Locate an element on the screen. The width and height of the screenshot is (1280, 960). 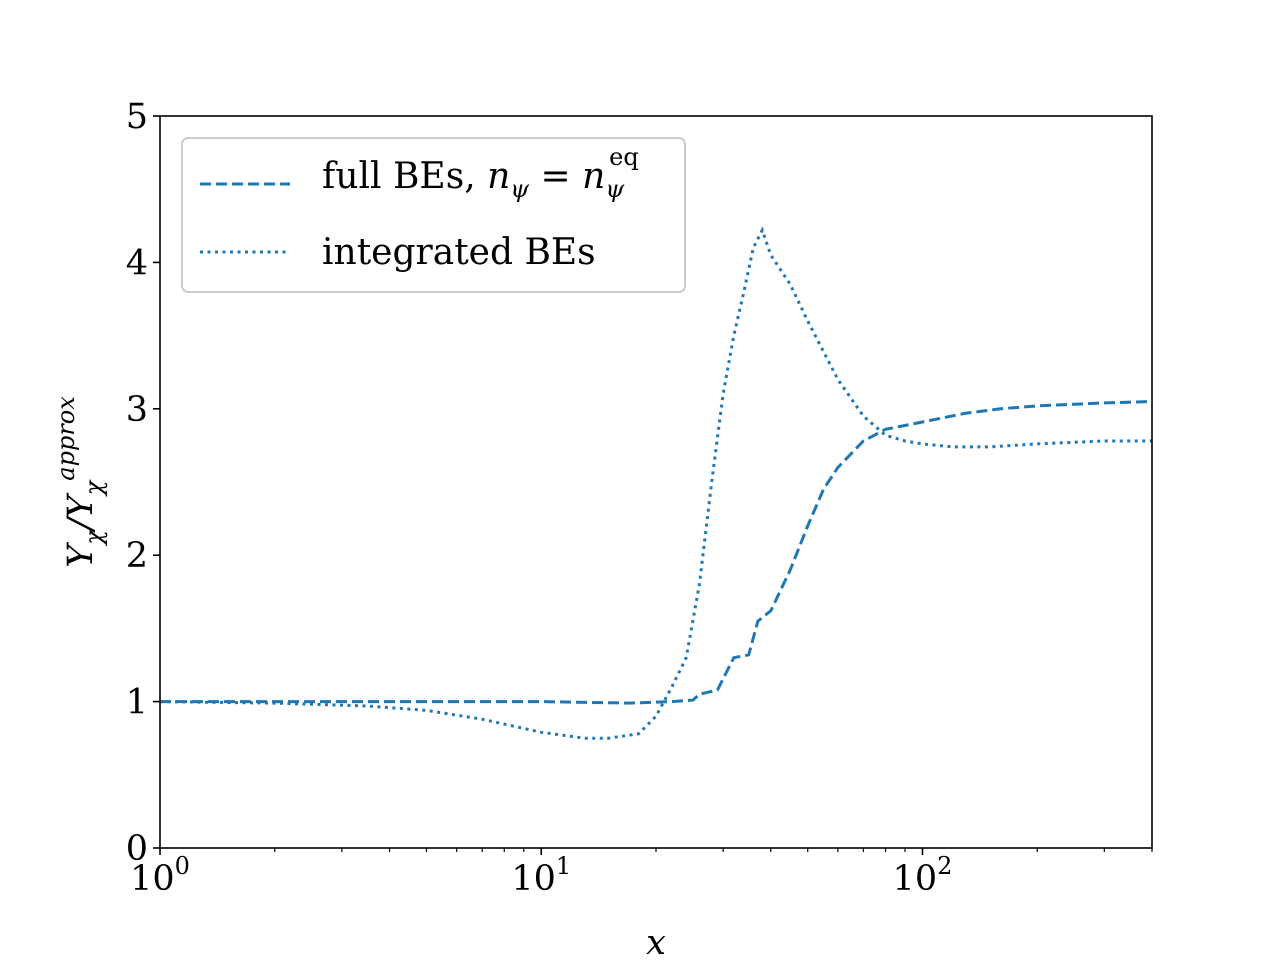
x-tick-label: 10⁰ is located at coordinates (160, 875).